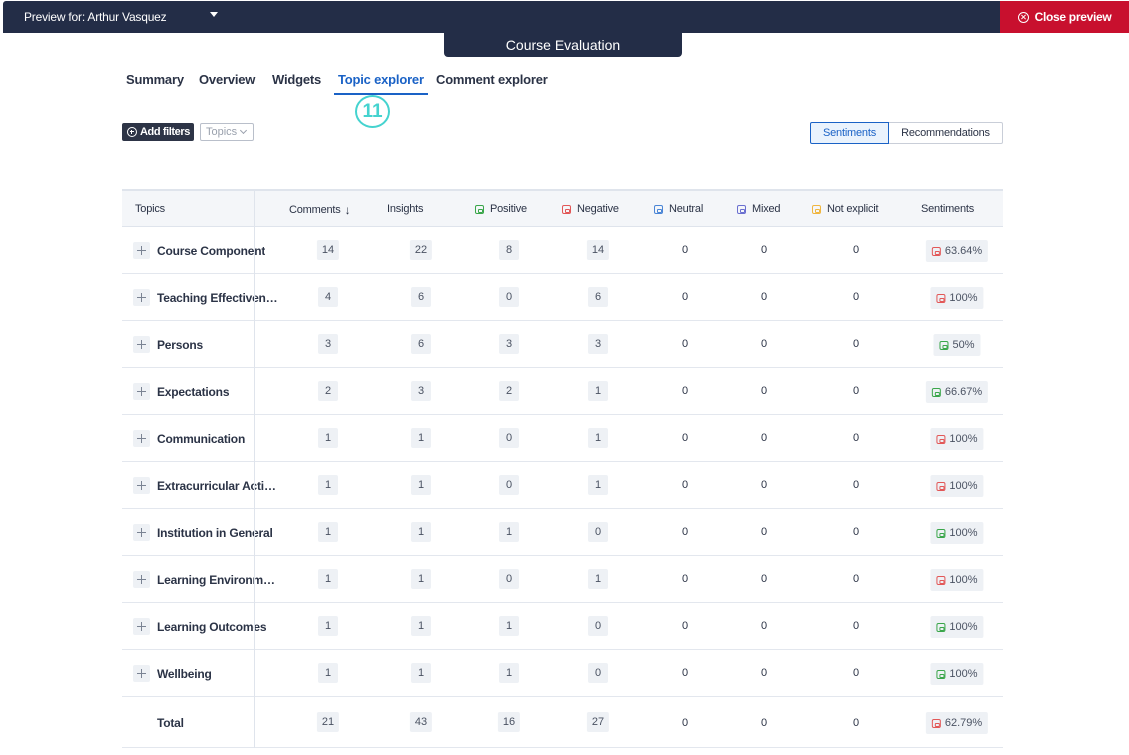  What do you see at coordinates (320, 210) in the screenshot?
I see `header-comments: Comments ↓` at bounding box center [320, 210].